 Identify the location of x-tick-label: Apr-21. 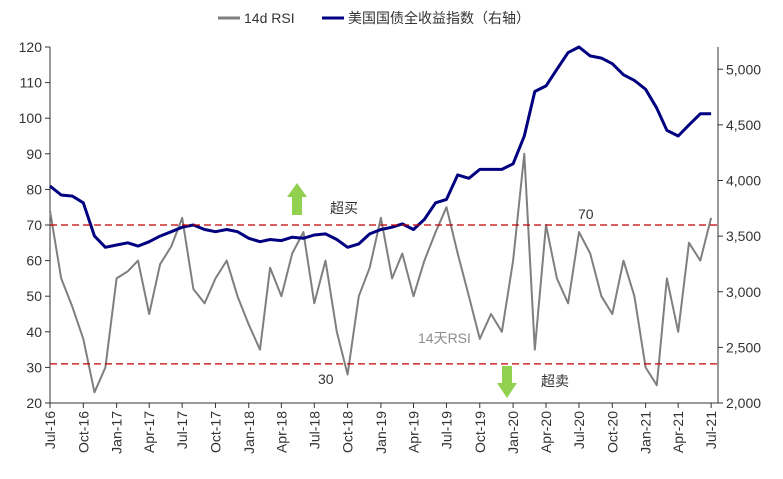
(678, 432).